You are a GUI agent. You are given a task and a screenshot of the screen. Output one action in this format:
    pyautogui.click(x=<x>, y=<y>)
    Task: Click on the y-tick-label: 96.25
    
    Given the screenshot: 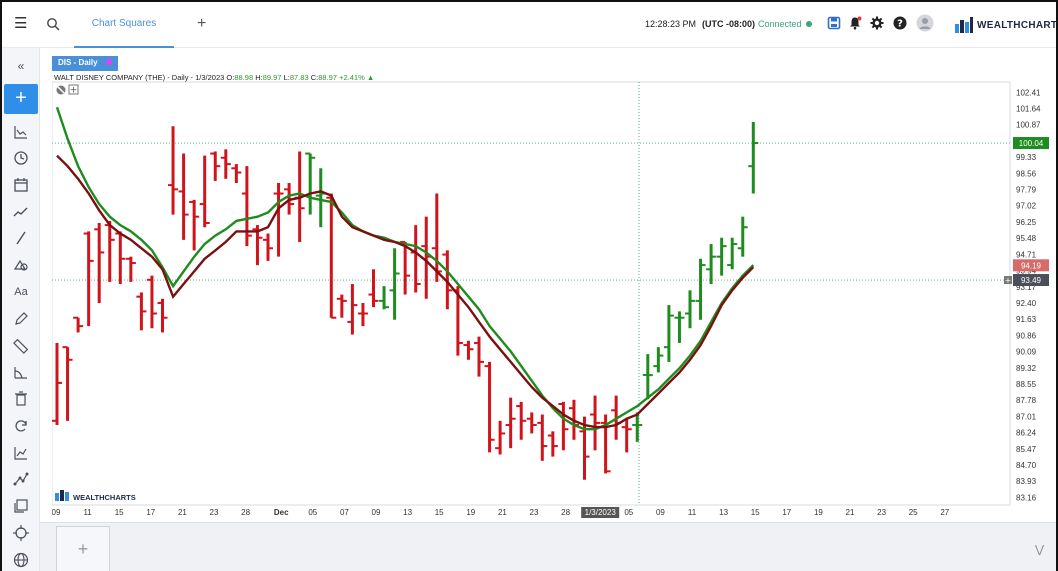 What is the action you would take?
    pyautogui.click(x=1026, y=222)
    